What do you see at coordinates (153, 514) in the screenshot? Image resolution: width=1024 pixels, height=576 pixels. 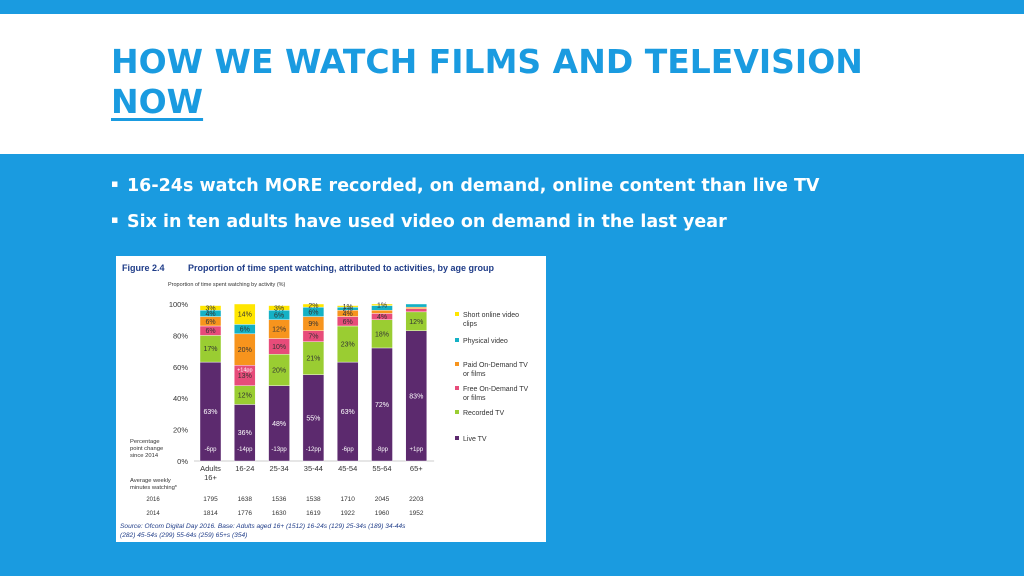 I see `minutes-year-label: 2014` at bounding box center [153, 514].